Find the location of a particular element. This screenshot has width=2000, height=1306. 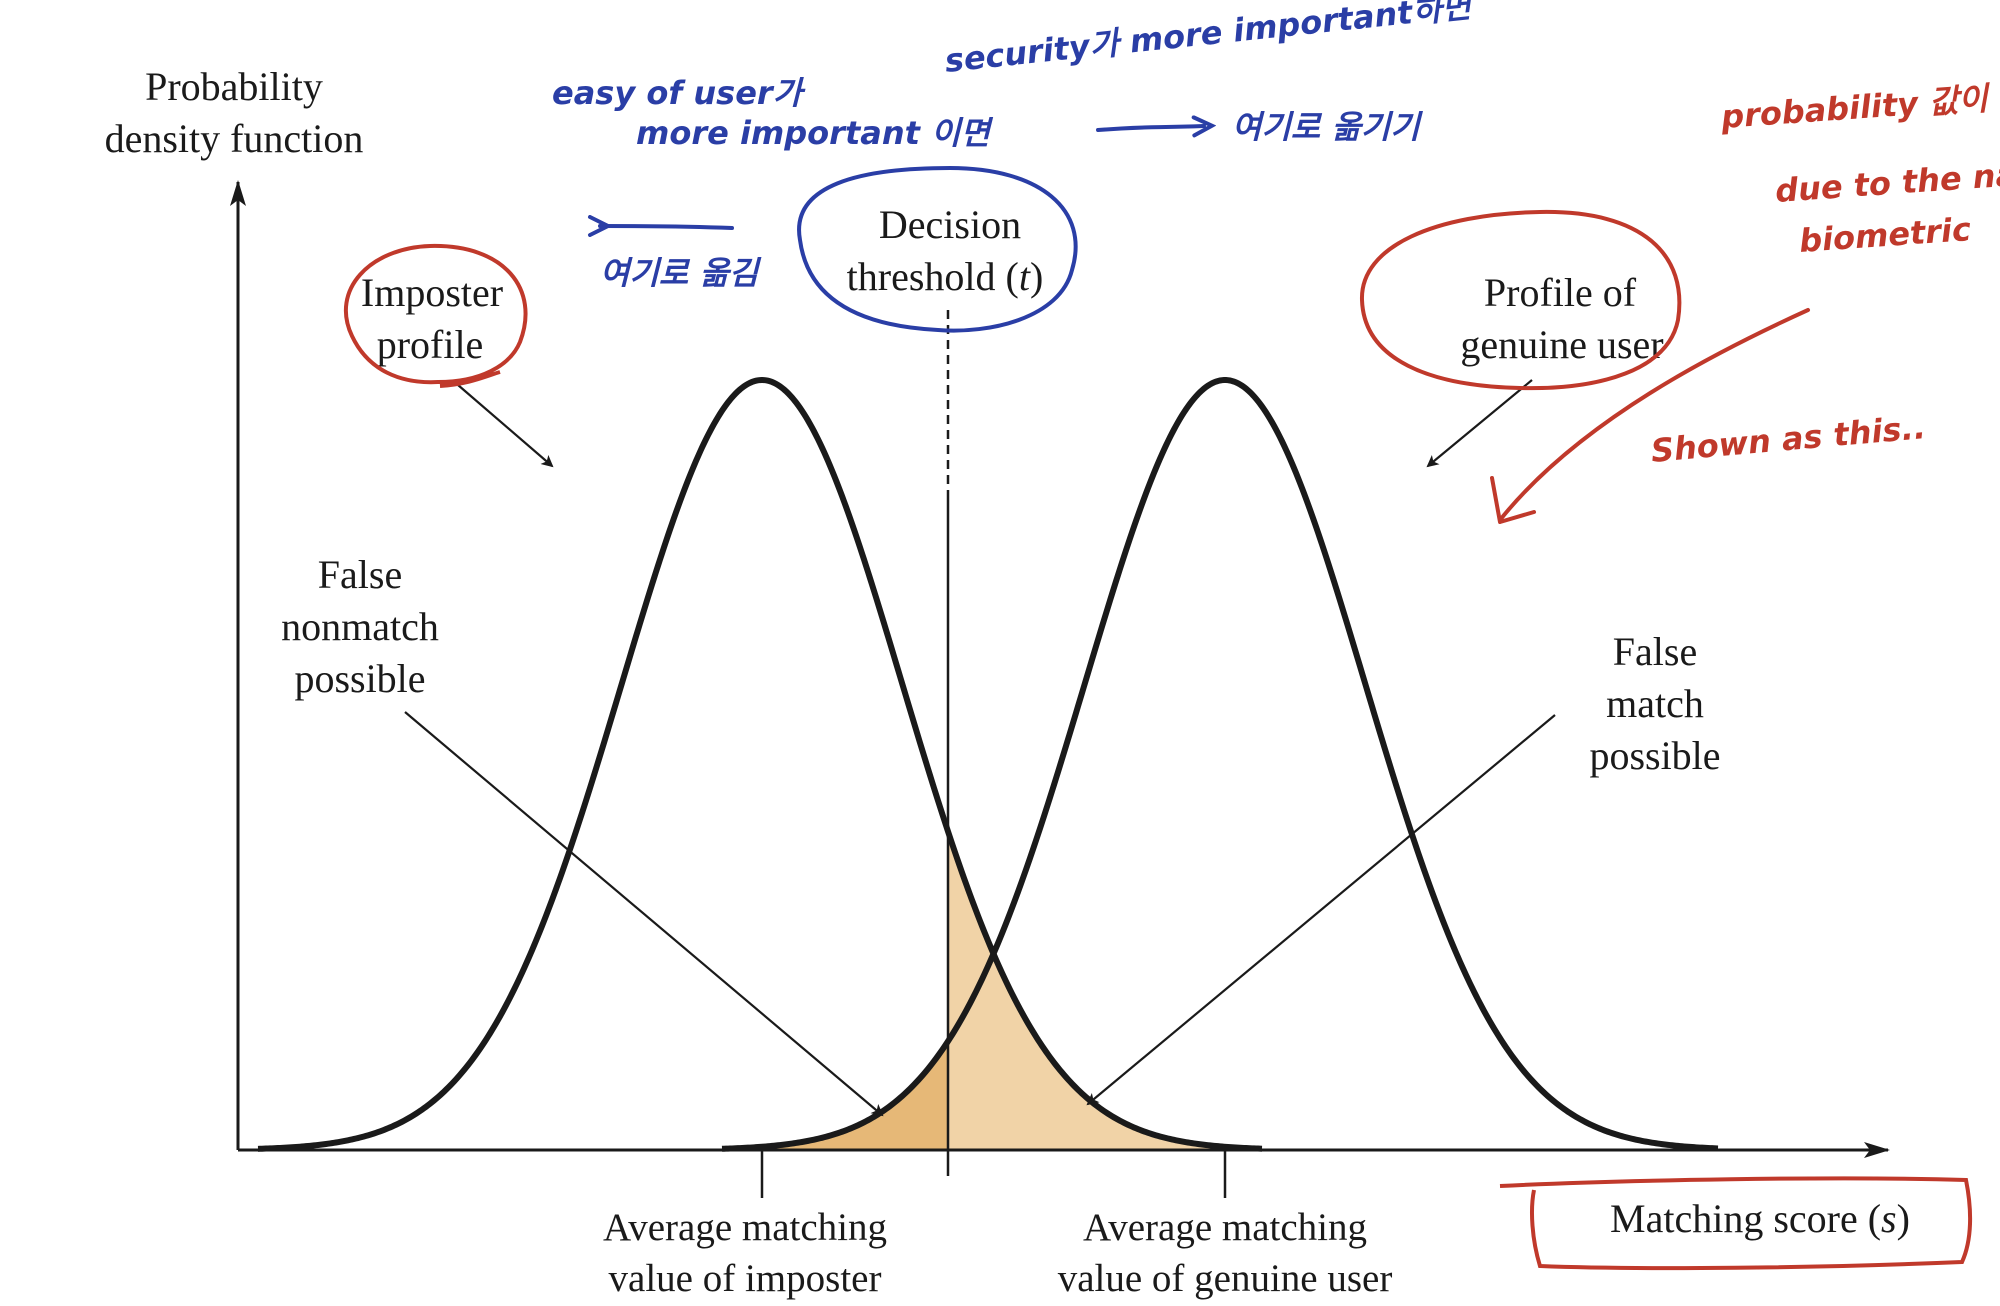

y-axis-label-line1: Probability is located at coordinates (234, 86).